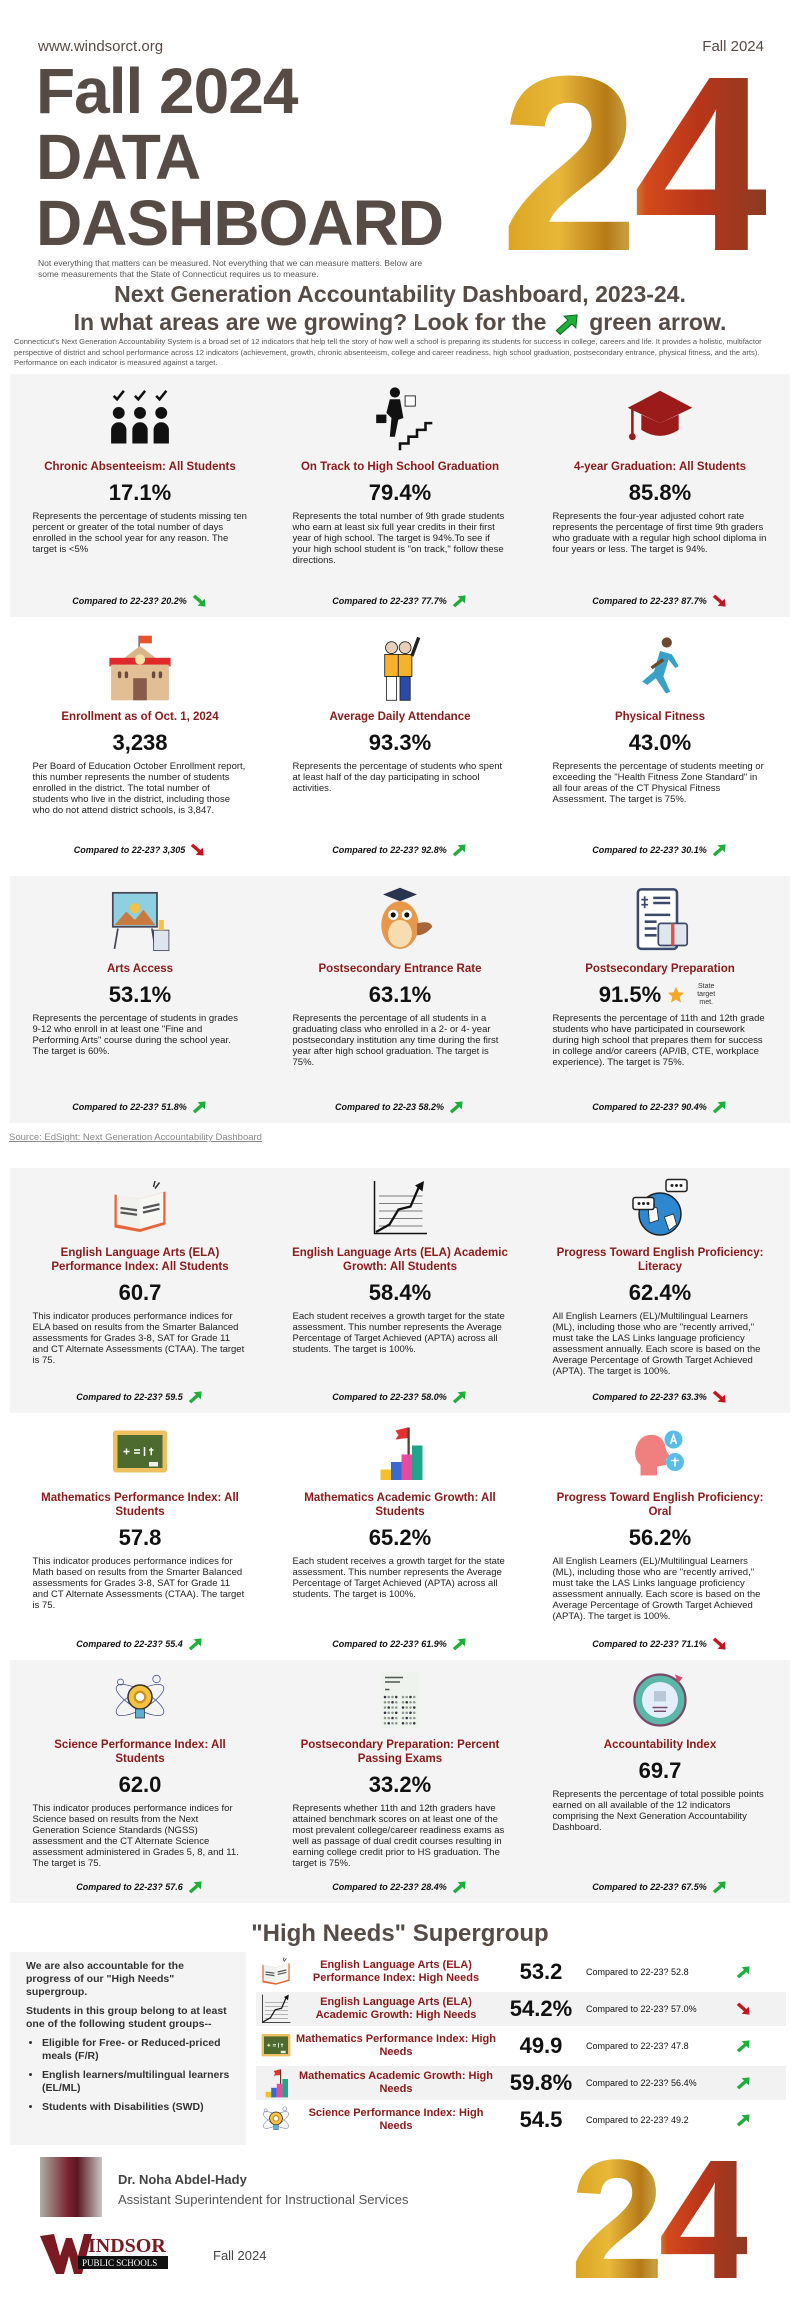  I want to click on indicator-value-wrap: 62.4%, so click(660, 1293).